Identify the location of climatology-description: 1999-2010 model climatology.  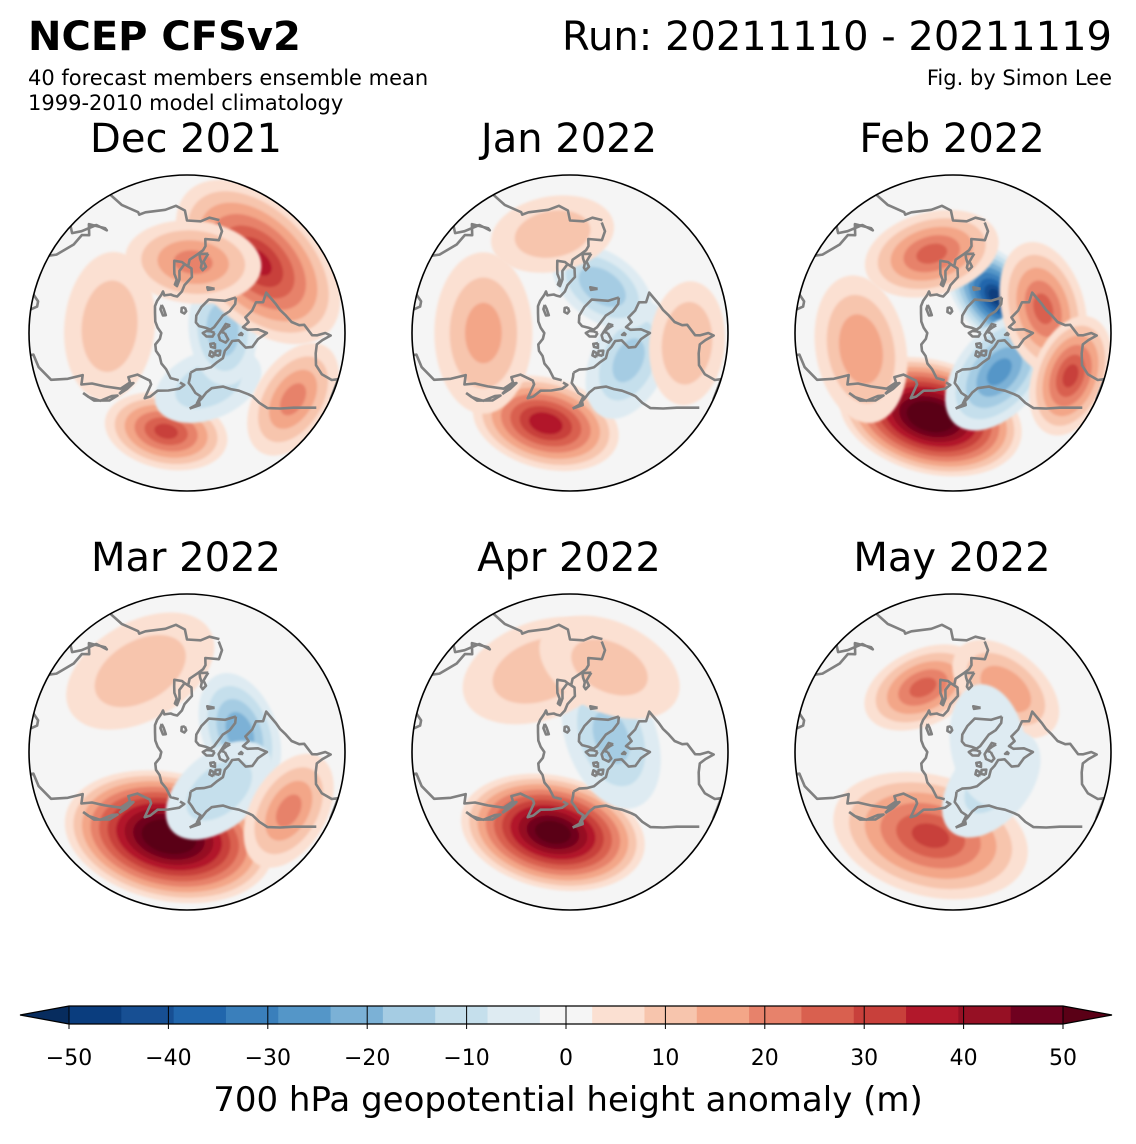
(186, 103).